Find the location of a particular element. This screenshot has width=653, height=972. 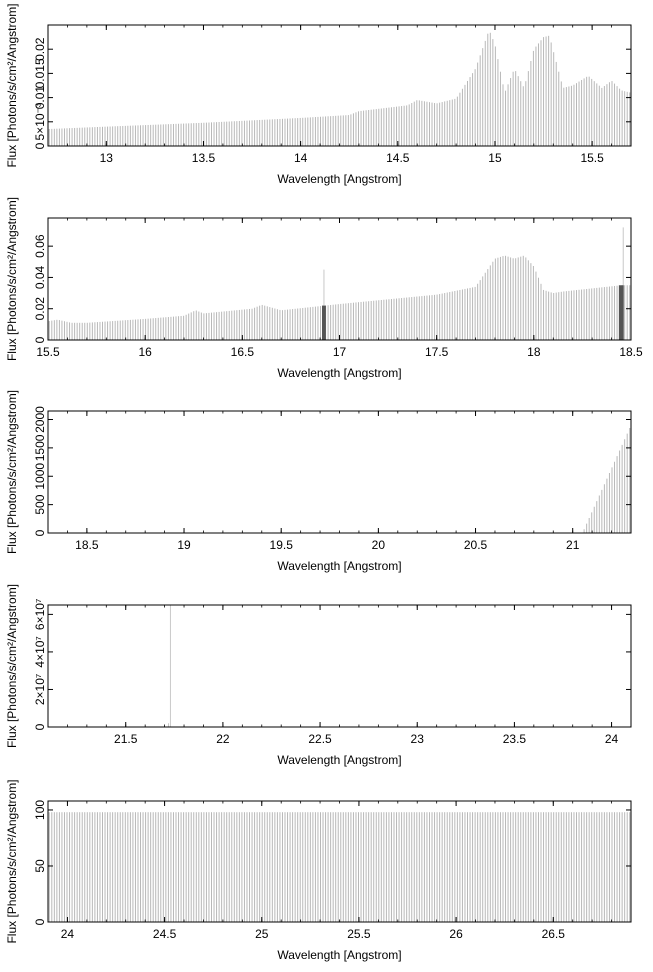

x-tick-label: 26 is located at coordinates (456, 934).